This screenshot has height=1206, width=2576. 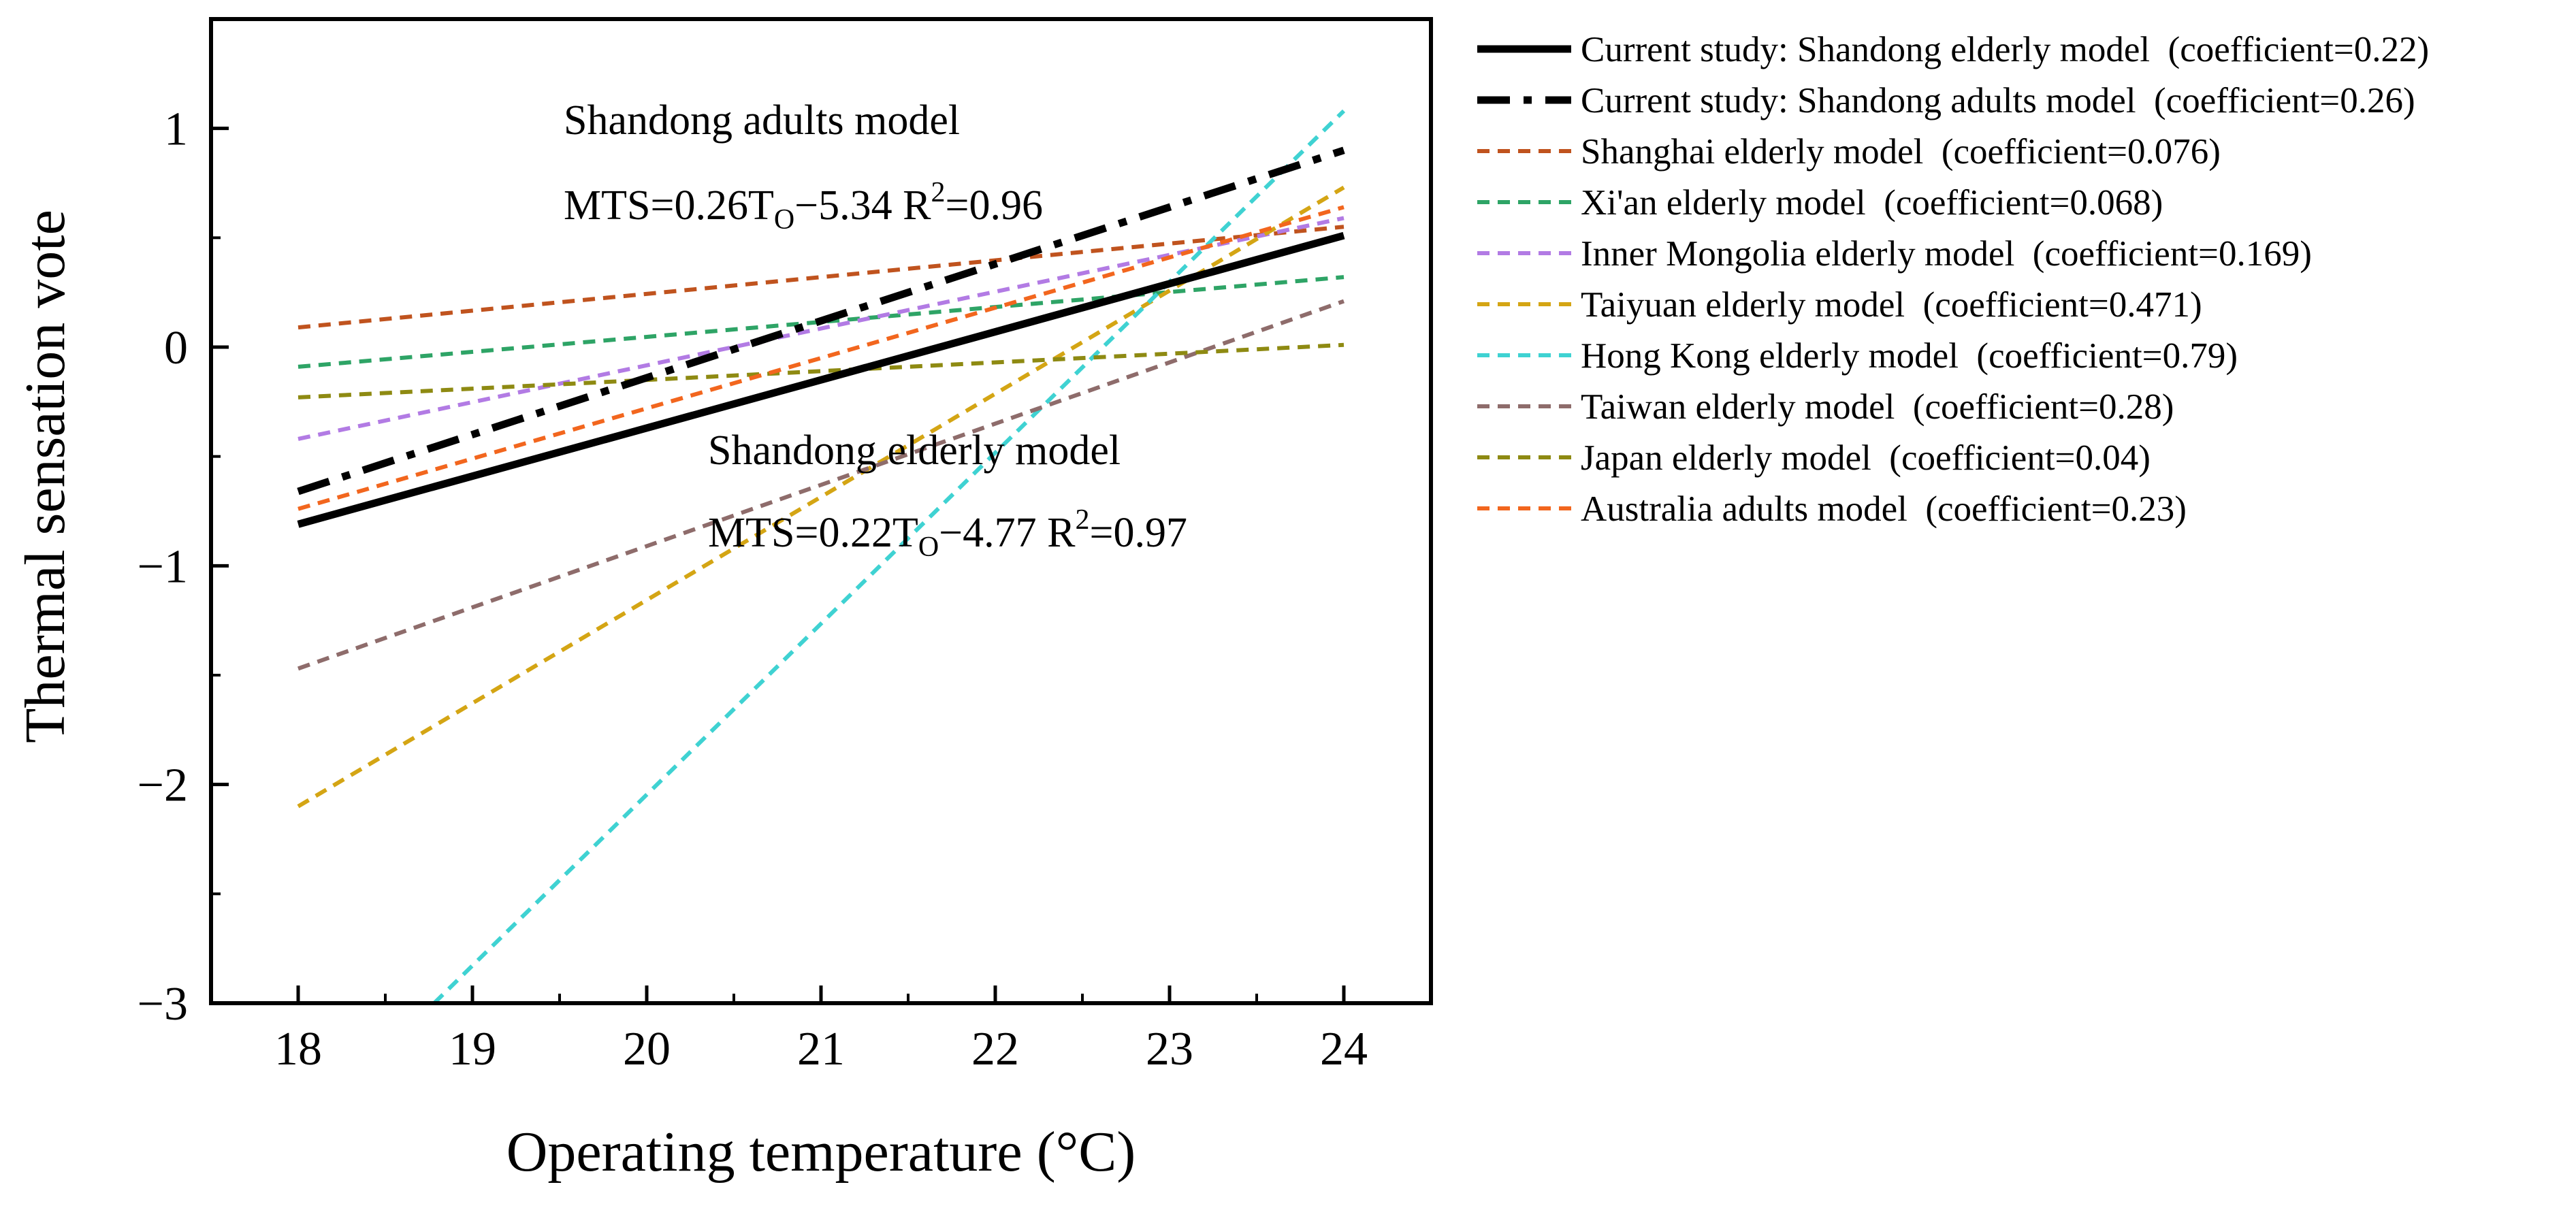 I want to click on x-tick-label-3: 21, so click(x=821, y=1049).